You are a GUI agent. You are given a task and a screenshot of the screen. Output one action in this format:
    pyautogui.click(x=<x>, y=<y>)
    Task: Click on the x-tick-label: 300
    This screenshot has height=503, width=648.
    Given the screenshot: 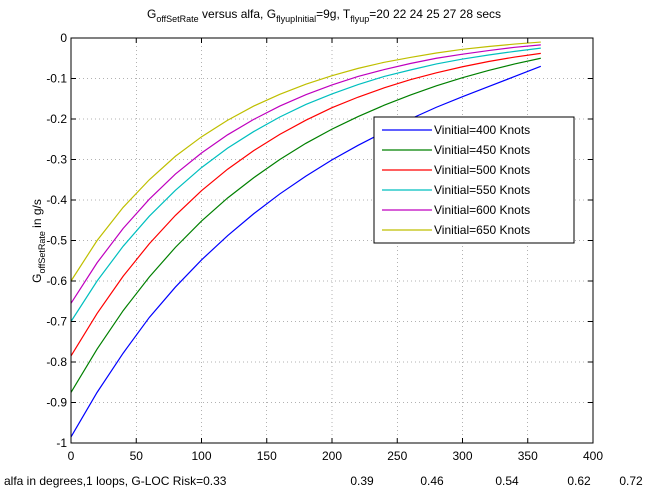 What is the action you would take?
    pyautogui.click(x=462, y=456)
    